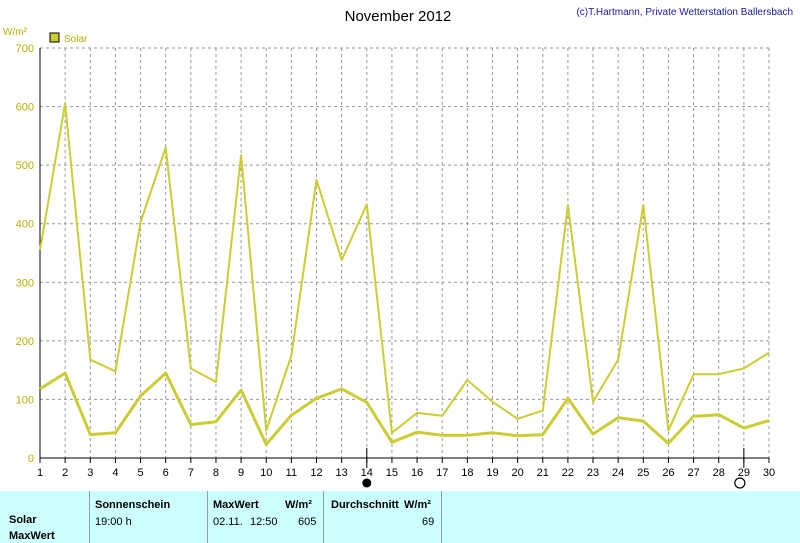  Describe the element at coordinates (367, 473) in the screenshot. I see `x-tick-label: 14` at that location.